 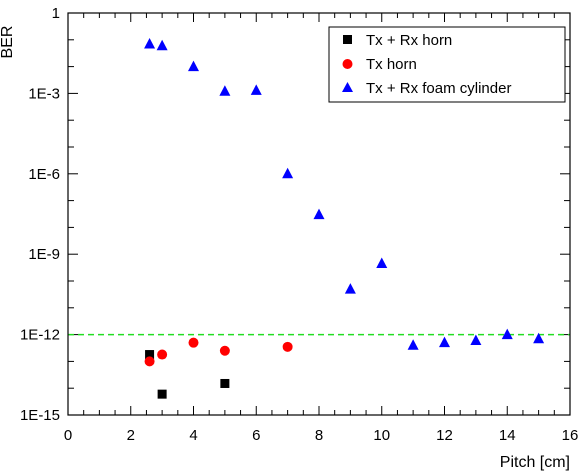 I want to click on x-tick-label: 8, so click(x=319, y=435).